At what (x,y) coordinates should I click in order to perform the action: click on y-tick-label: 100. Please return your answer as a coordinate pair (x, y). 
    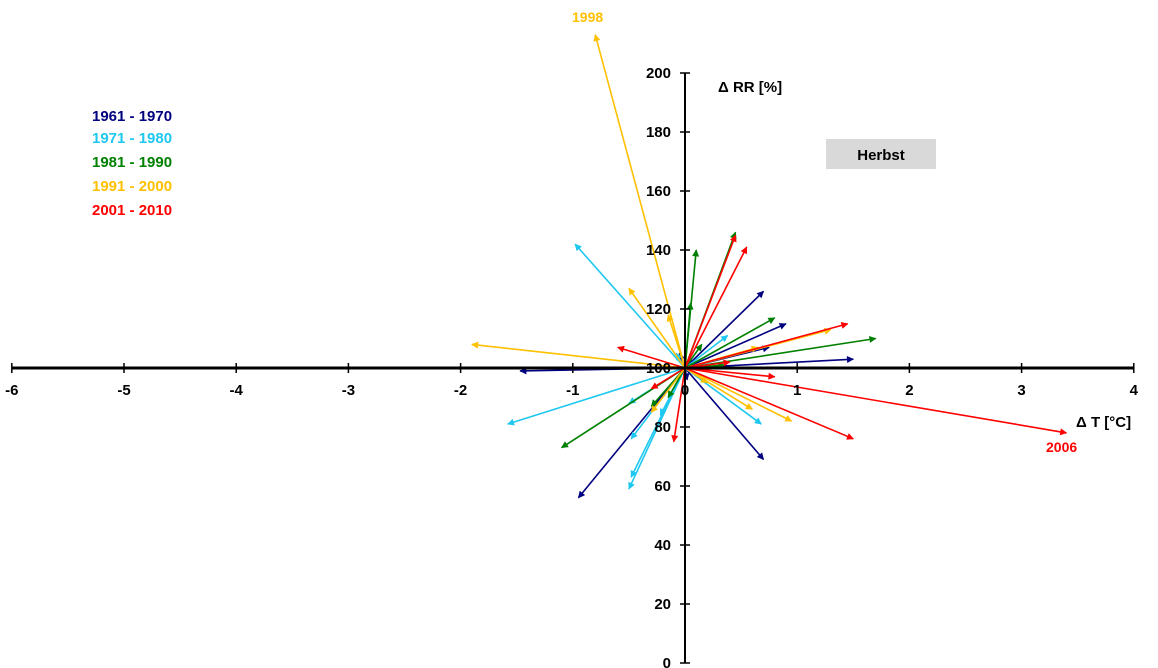
    Looking at the image, I should click on (658, 368).